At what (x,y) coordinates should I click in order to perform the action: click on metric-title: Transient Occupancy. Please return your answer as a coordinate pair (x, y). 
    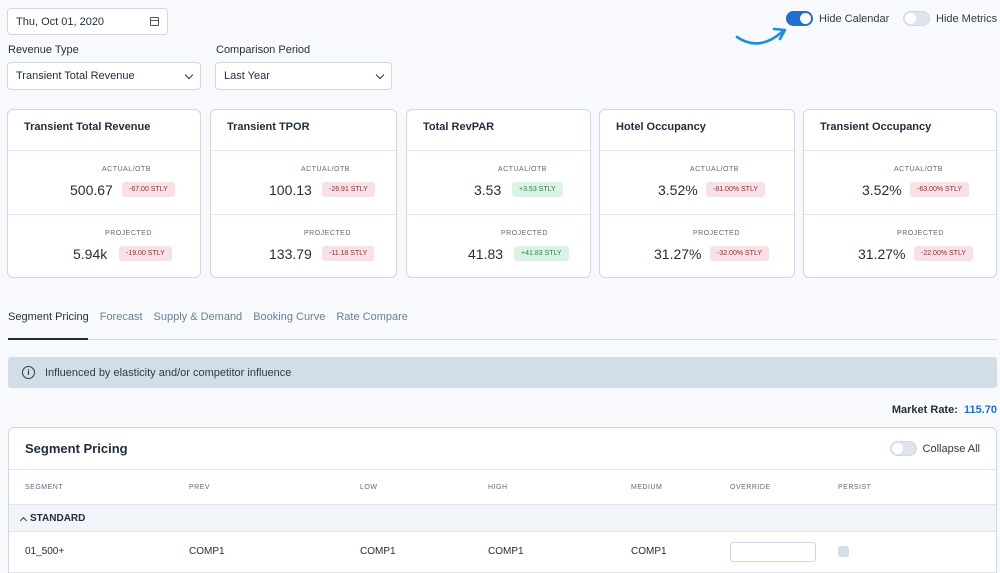
    Looking at the image, I should click on (900, 130).